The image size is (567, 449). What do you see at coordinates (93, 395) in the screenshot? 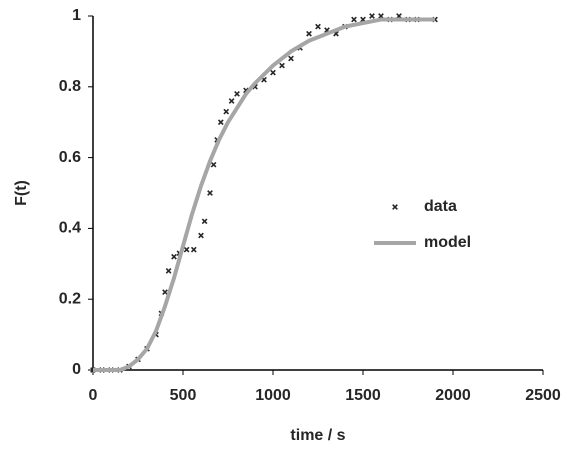
I see `x-tick-label: 0` at bounding box center [93, 395].